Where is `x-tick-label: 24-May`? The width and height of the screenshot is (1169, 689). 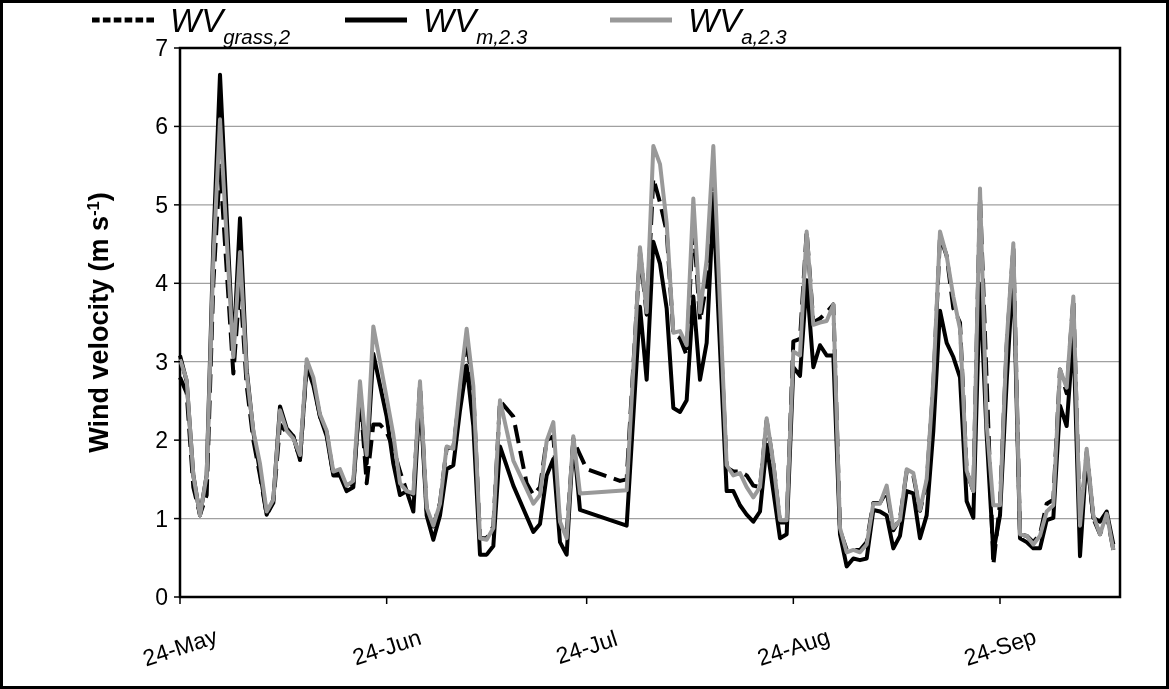
x-tick-label: 24-May is located at coordinates (180, 647).